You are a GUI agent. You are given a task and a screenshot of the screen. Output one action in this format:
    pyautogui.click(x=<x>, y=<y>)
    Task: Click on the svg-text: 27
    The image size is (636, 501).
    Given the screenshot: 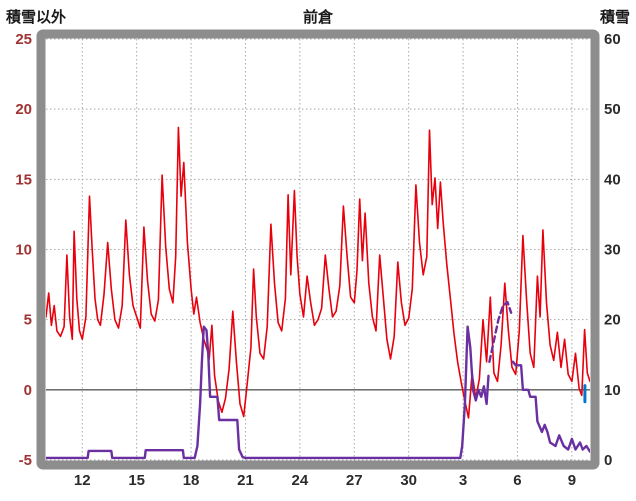 What is the action you would take?
    pyautogui.click(x=354, y=480)
    